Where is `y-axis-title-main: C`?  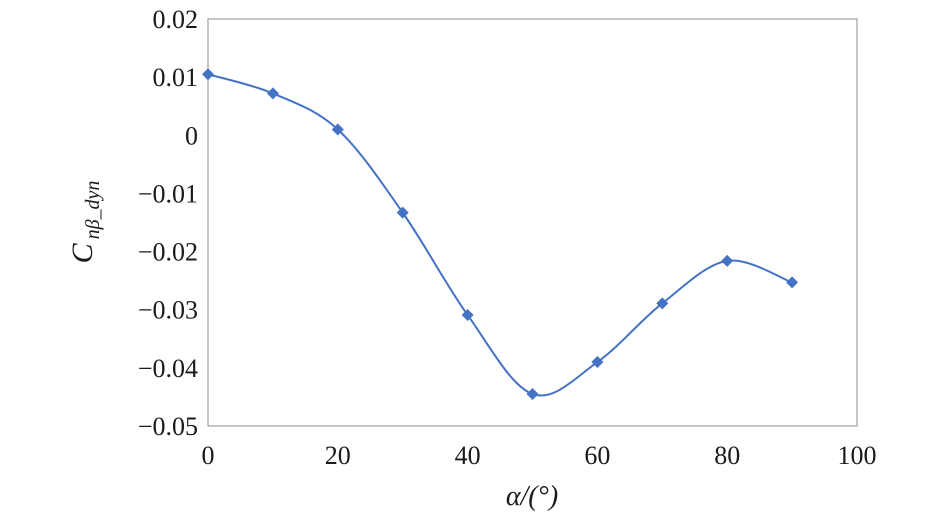 y-axis-title-main: C is located at coordinates (82, 252).